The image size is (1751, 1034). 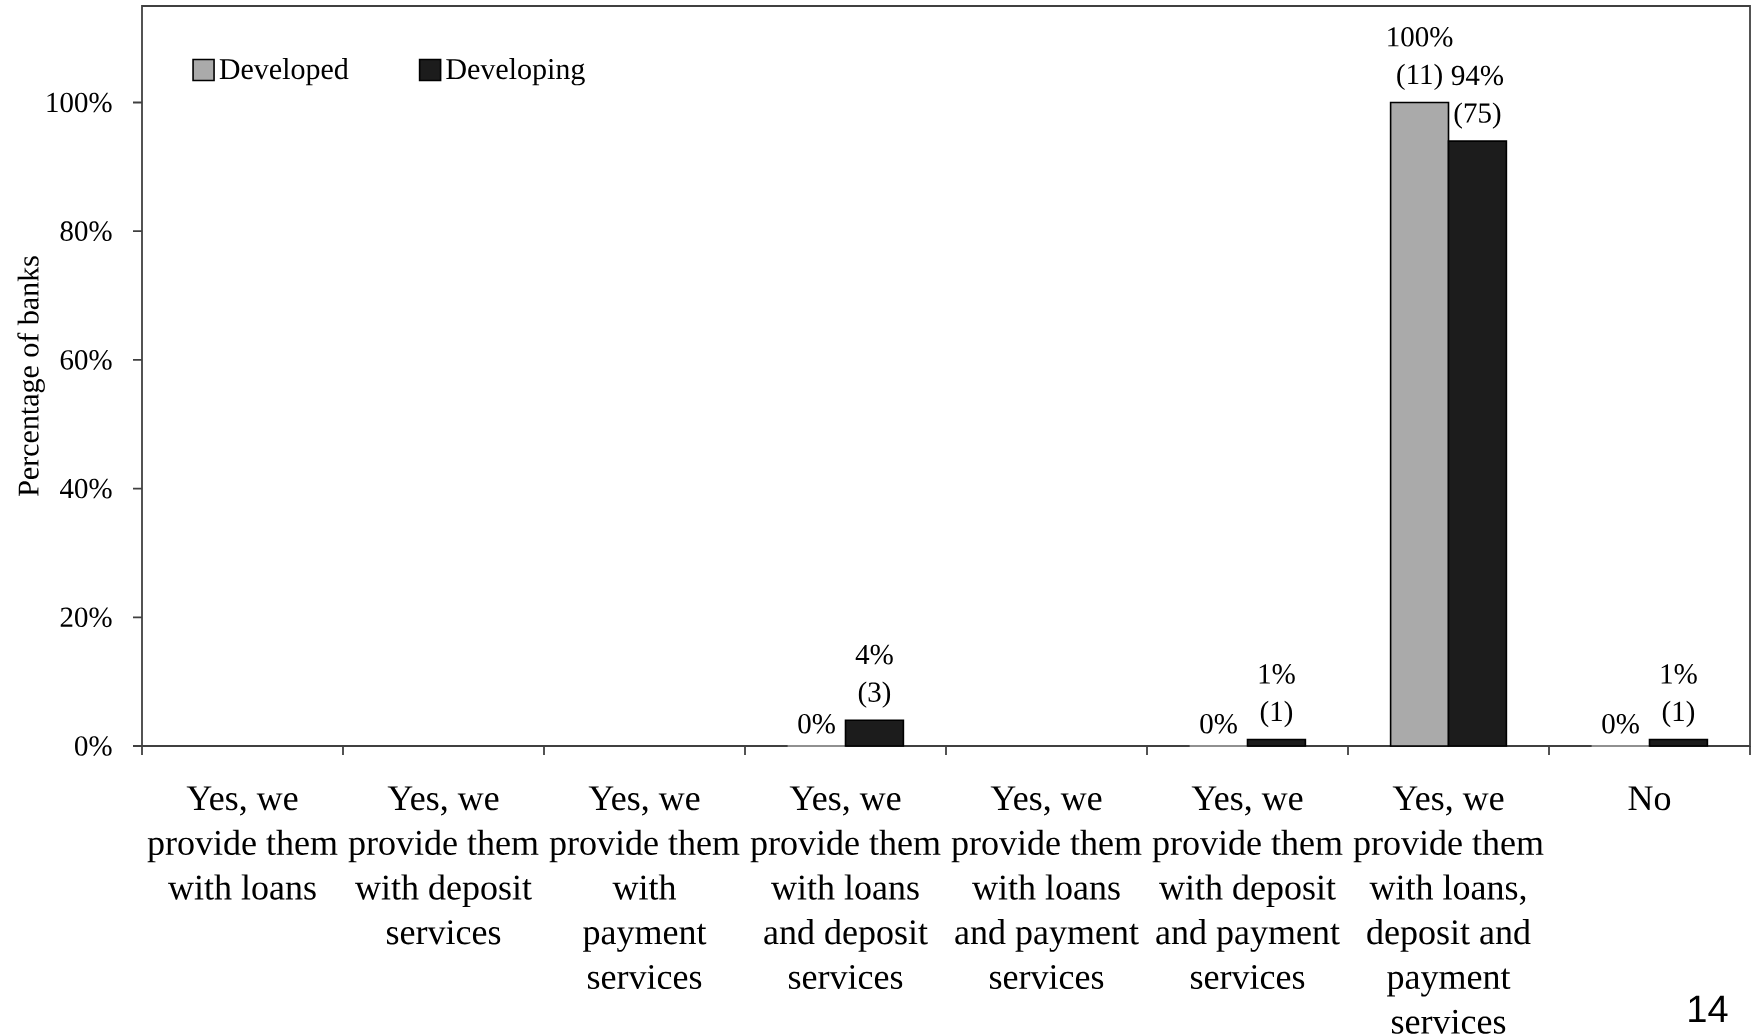 I want to click on y-tick-label: 80%, so click(x=86, y=231).